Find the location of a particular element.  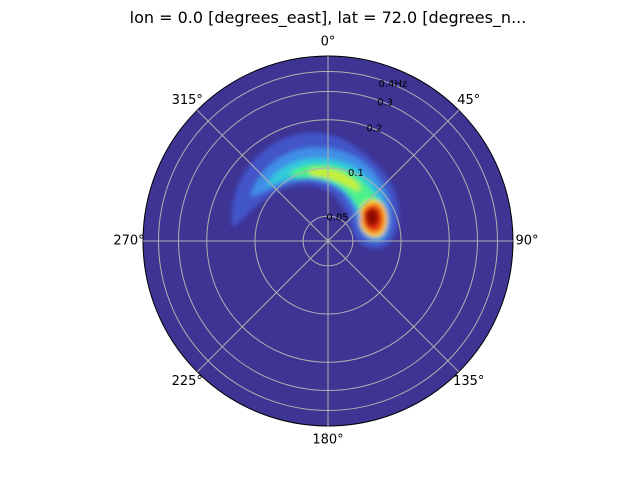

radial-tick-label: 0.3 is located at coordinates (385, 102).